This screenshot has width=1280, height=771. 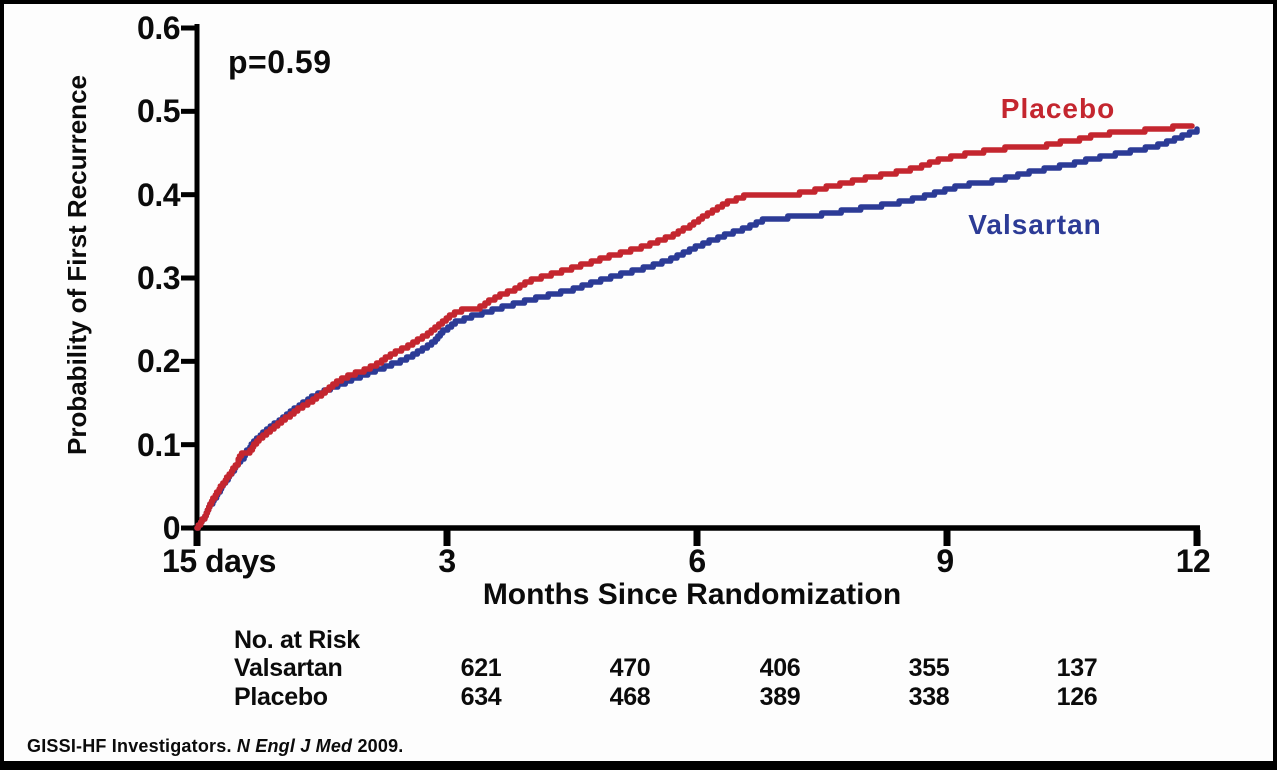 I want to click on citation-journal: N Engl J Med, so click(x=294, y=746).